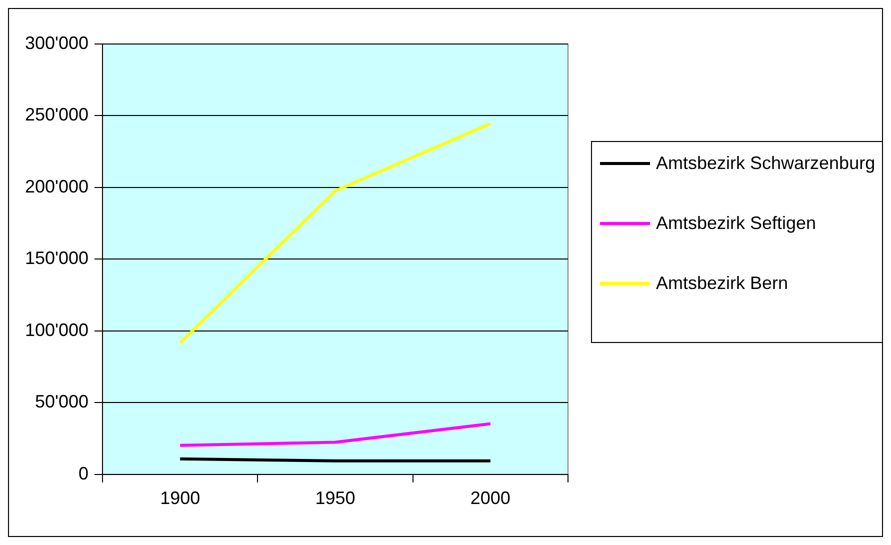 The image size is (891, 545). I want to click on legend-label: Amtsbezirk Seftigen, so click(737, 223).